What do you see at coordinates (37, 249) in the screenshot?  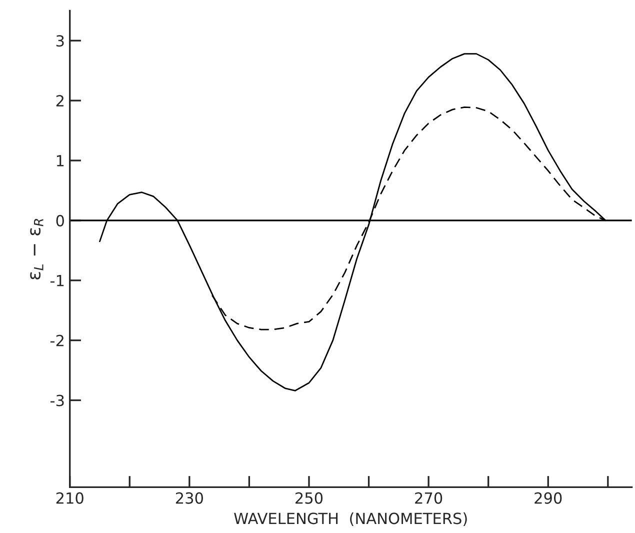 I see `y-axis-title: ε$_{L}$ − ε$_{R}$` at bounding box center [37, 249].